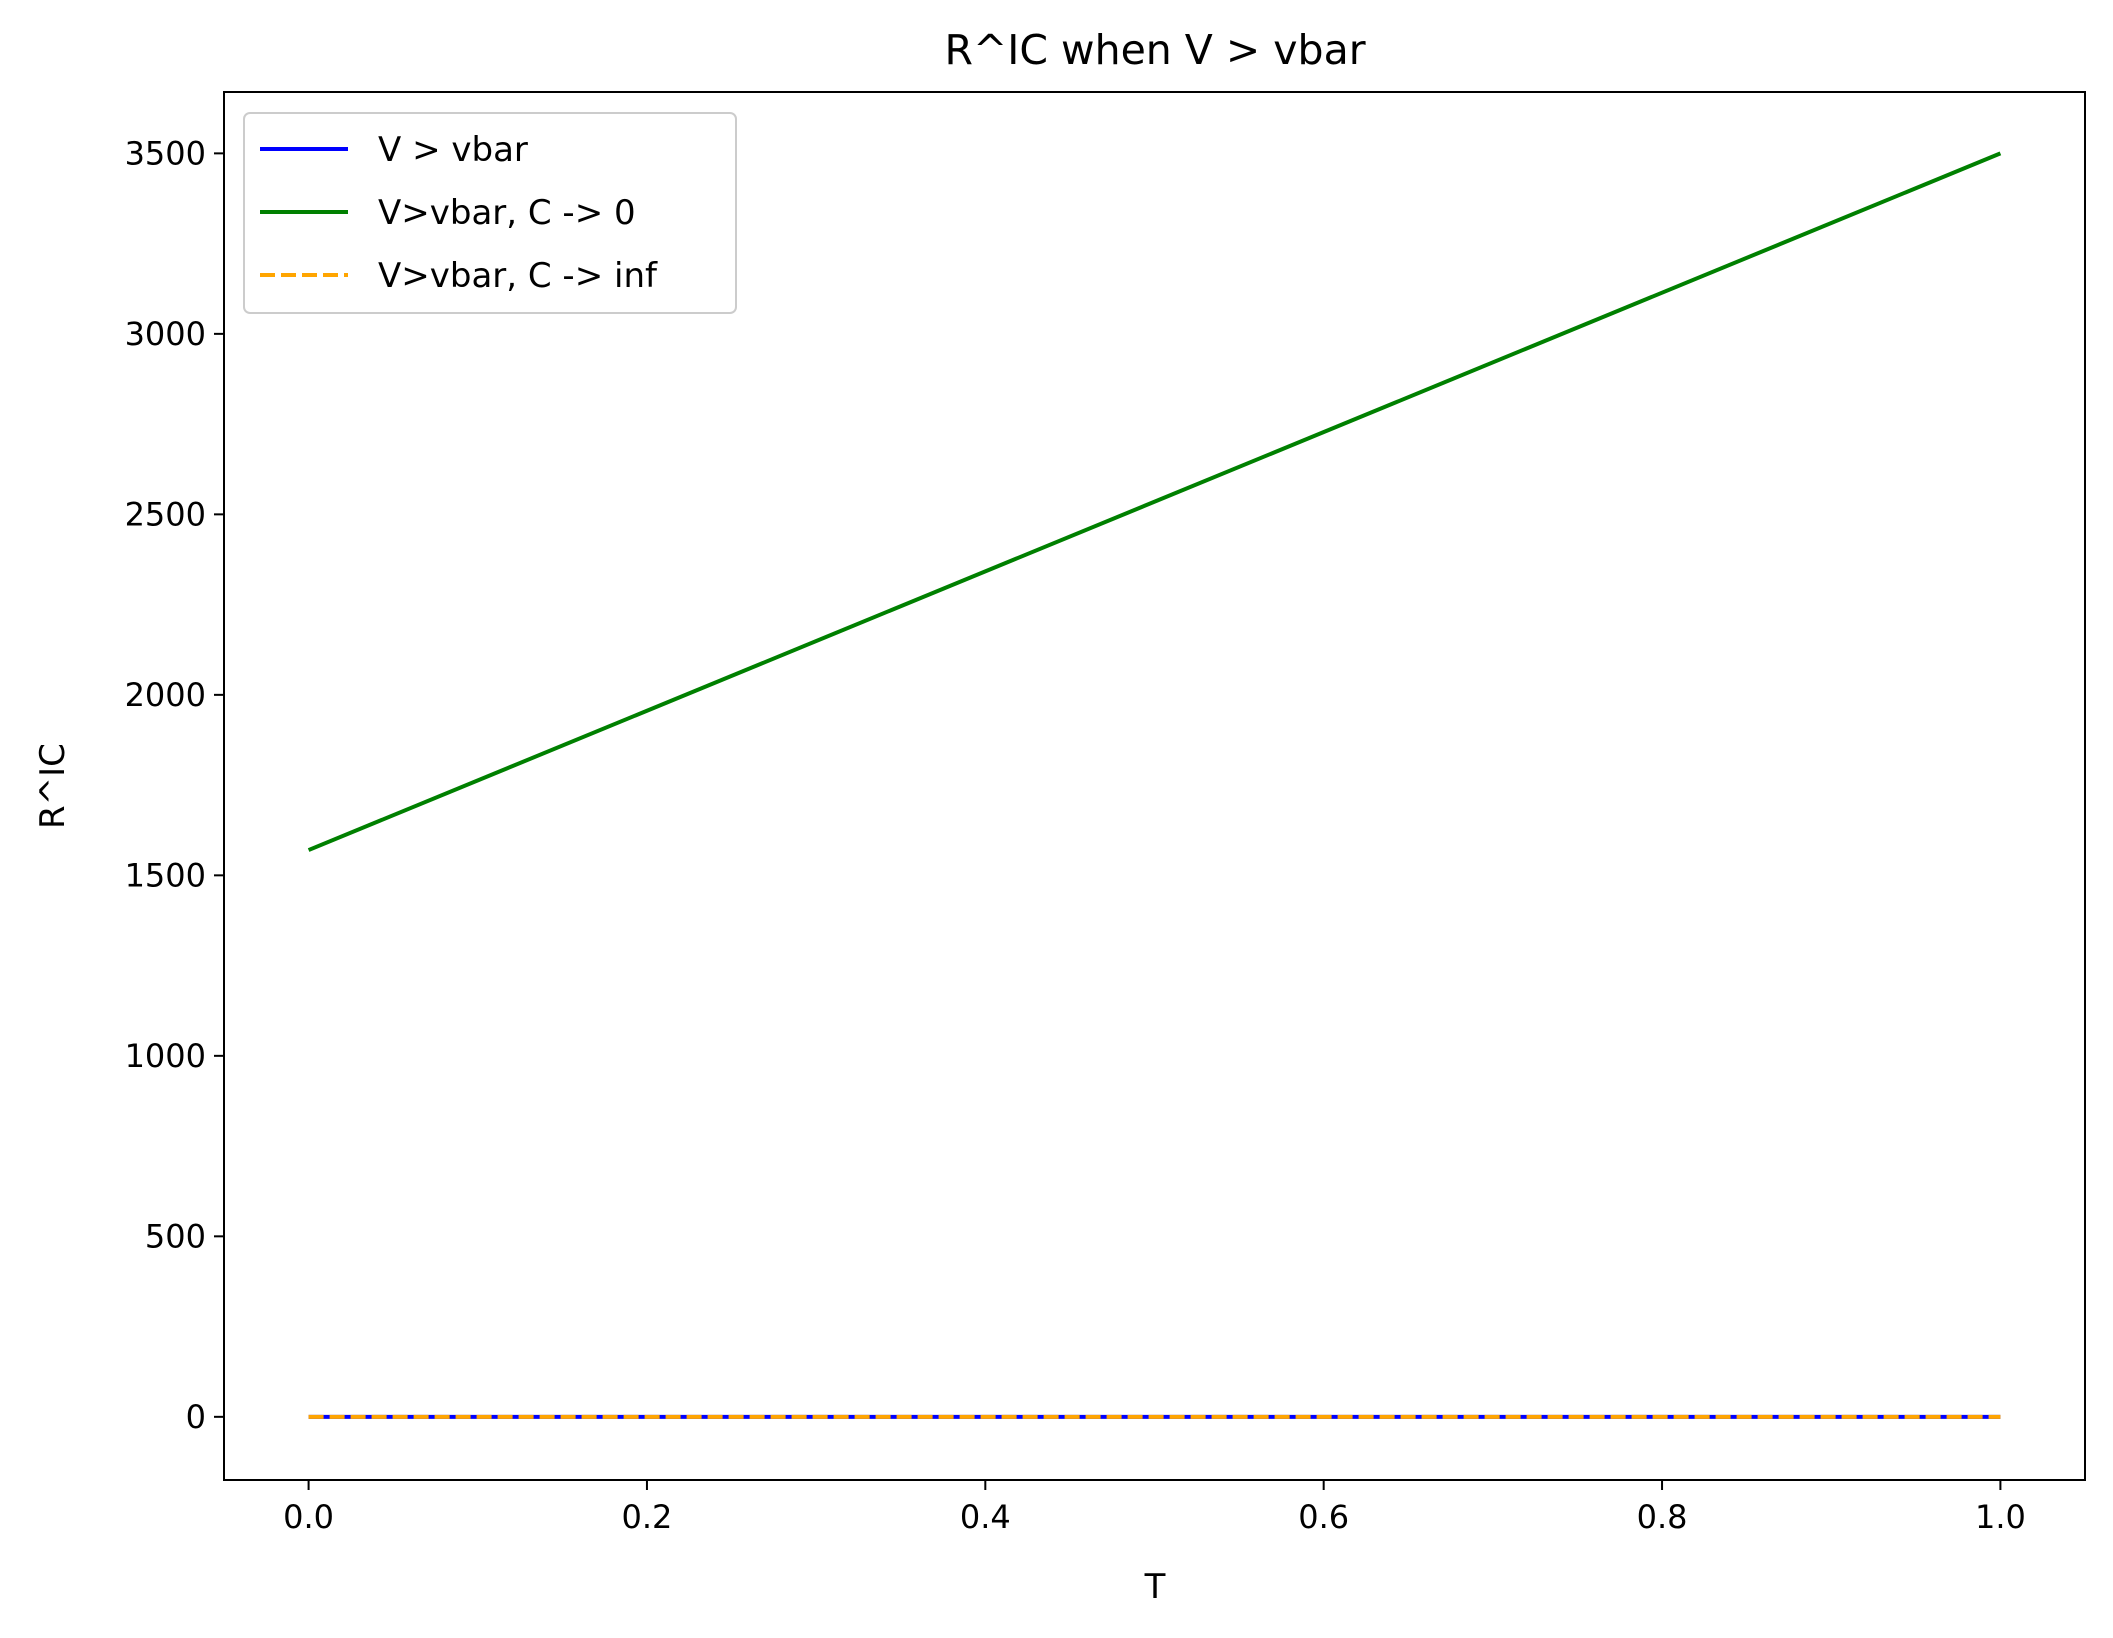 Image resolution: width=2113 pixels, height=1638 pixels. What do you see at coordinates (507, 213) in the screenshot?
I see `legend-label: V>vbar, C -> 0` at bounding box center [507, 213].